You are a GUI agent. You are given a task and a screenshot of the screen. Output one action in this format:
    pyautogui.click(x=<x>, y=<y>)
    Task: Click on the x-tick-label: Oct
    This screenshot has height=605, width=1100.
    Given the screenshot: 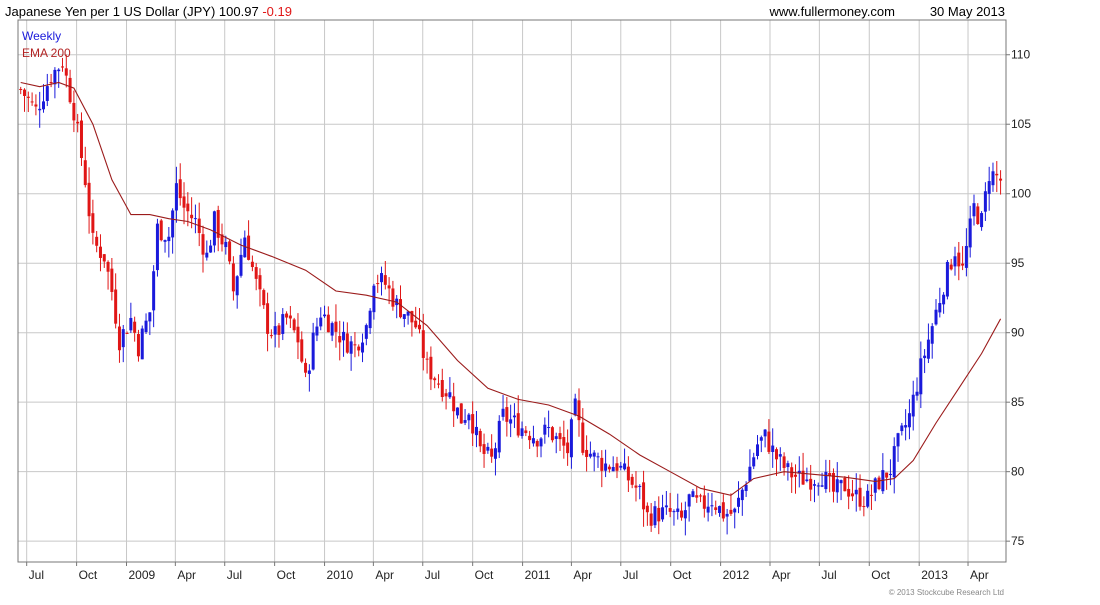 What is the action you would take?
    pyautogui.click(x=880, y=575)
    